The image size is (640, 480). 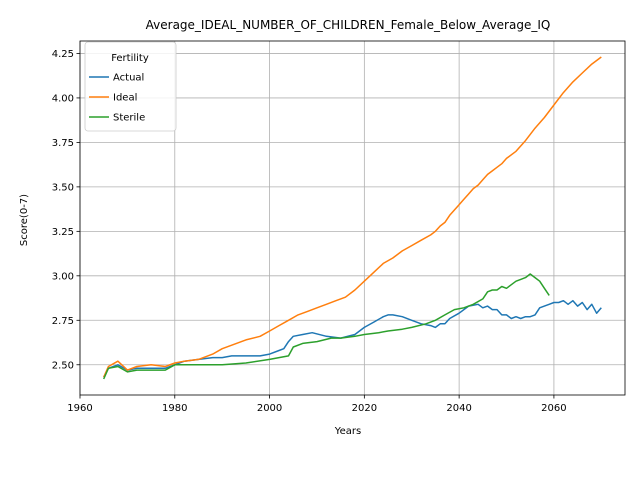 I want to click on y-tick-label: 4.00, so click(x=63, y=98).